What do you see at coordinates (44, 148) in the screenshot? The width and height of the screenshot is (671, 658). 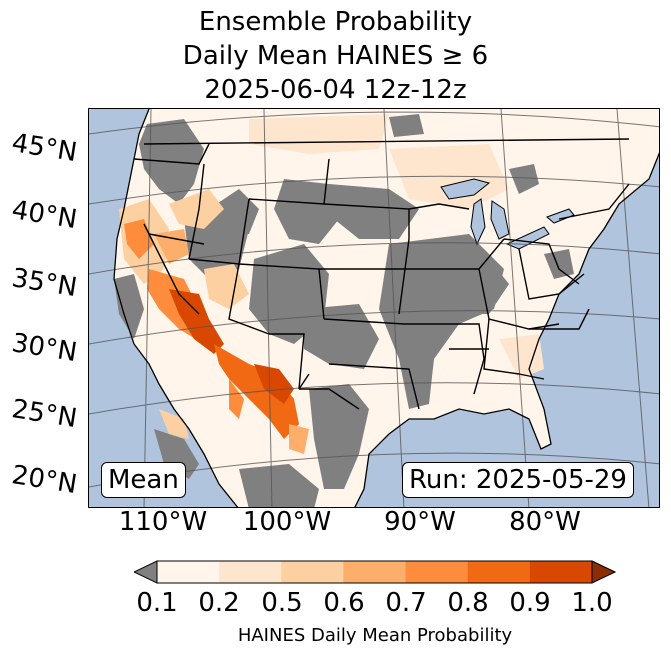 I see `lat-label-45n: 45°N` at bounding box center [44, 148].